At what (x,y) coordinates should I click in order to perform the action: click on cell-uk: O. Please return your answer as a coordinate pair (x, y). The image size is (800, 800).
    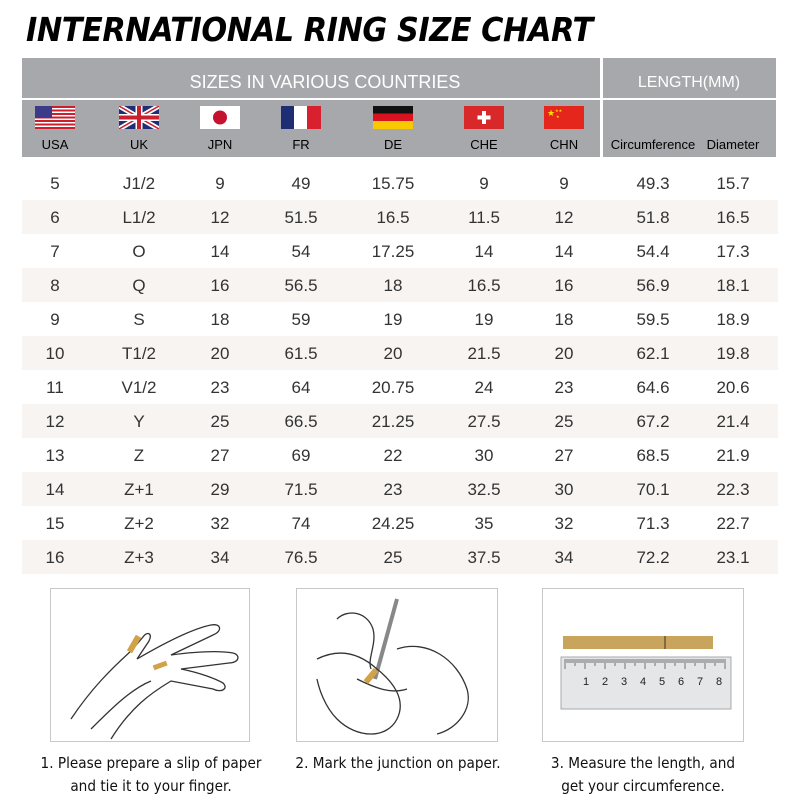
    Looking at the image, I should click on (139, 251).